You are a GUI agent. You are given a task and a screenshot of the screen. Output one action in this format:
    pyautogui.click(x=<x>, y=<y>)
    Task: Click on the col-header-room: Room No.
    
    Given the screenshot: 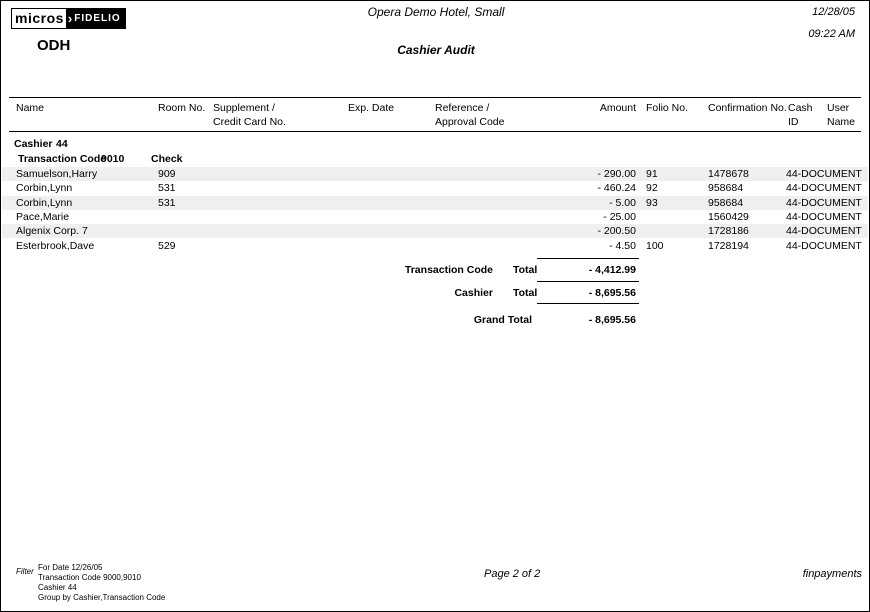 What is the action you would take?
    pyautogui.click(x=182, y=108)
    